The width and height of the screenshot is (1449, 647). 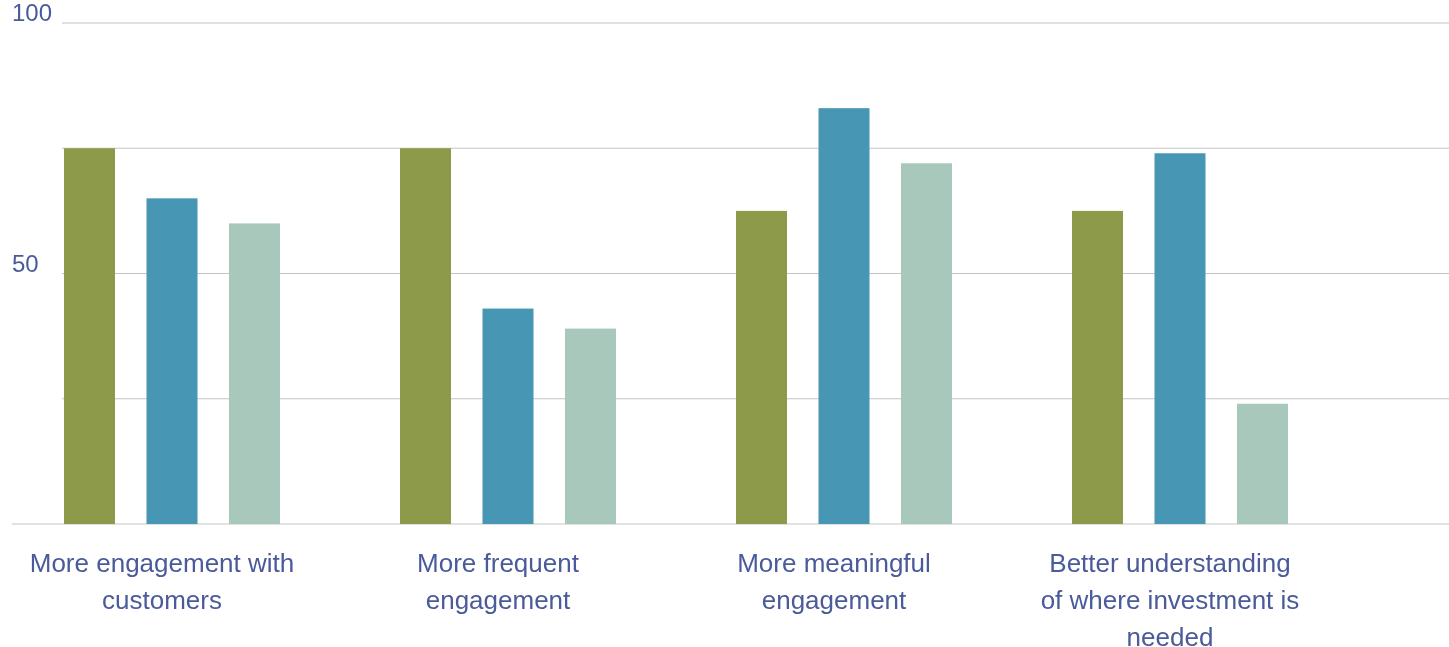 What do you see at coordinates (25, 263) in the screenshot?
I see `y-tick-label: 50` at bounding box center [25, 263].